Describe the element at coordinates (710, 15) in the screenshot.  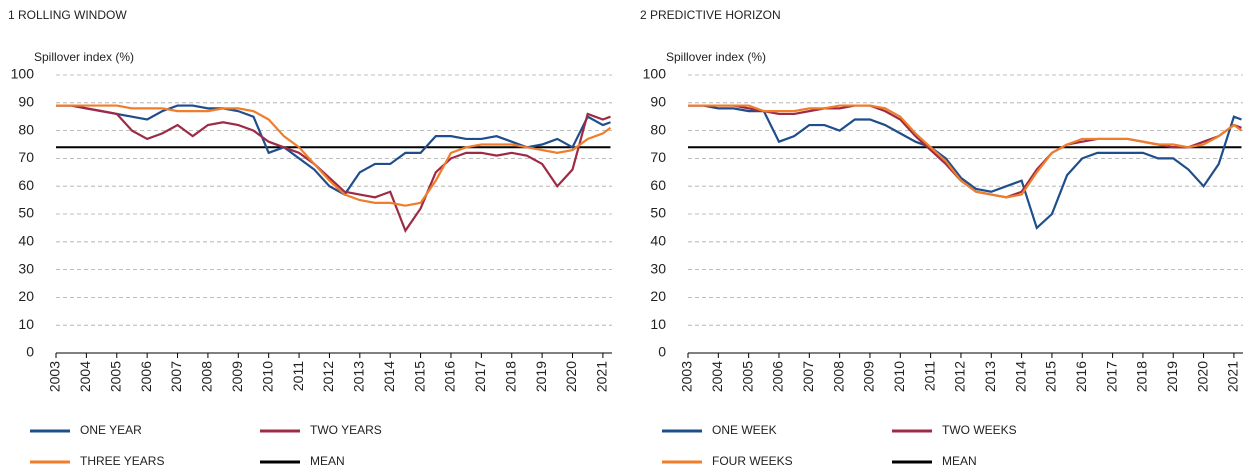
I see `panel-title: 2 PREDICTIVE HORIZON` at that location.